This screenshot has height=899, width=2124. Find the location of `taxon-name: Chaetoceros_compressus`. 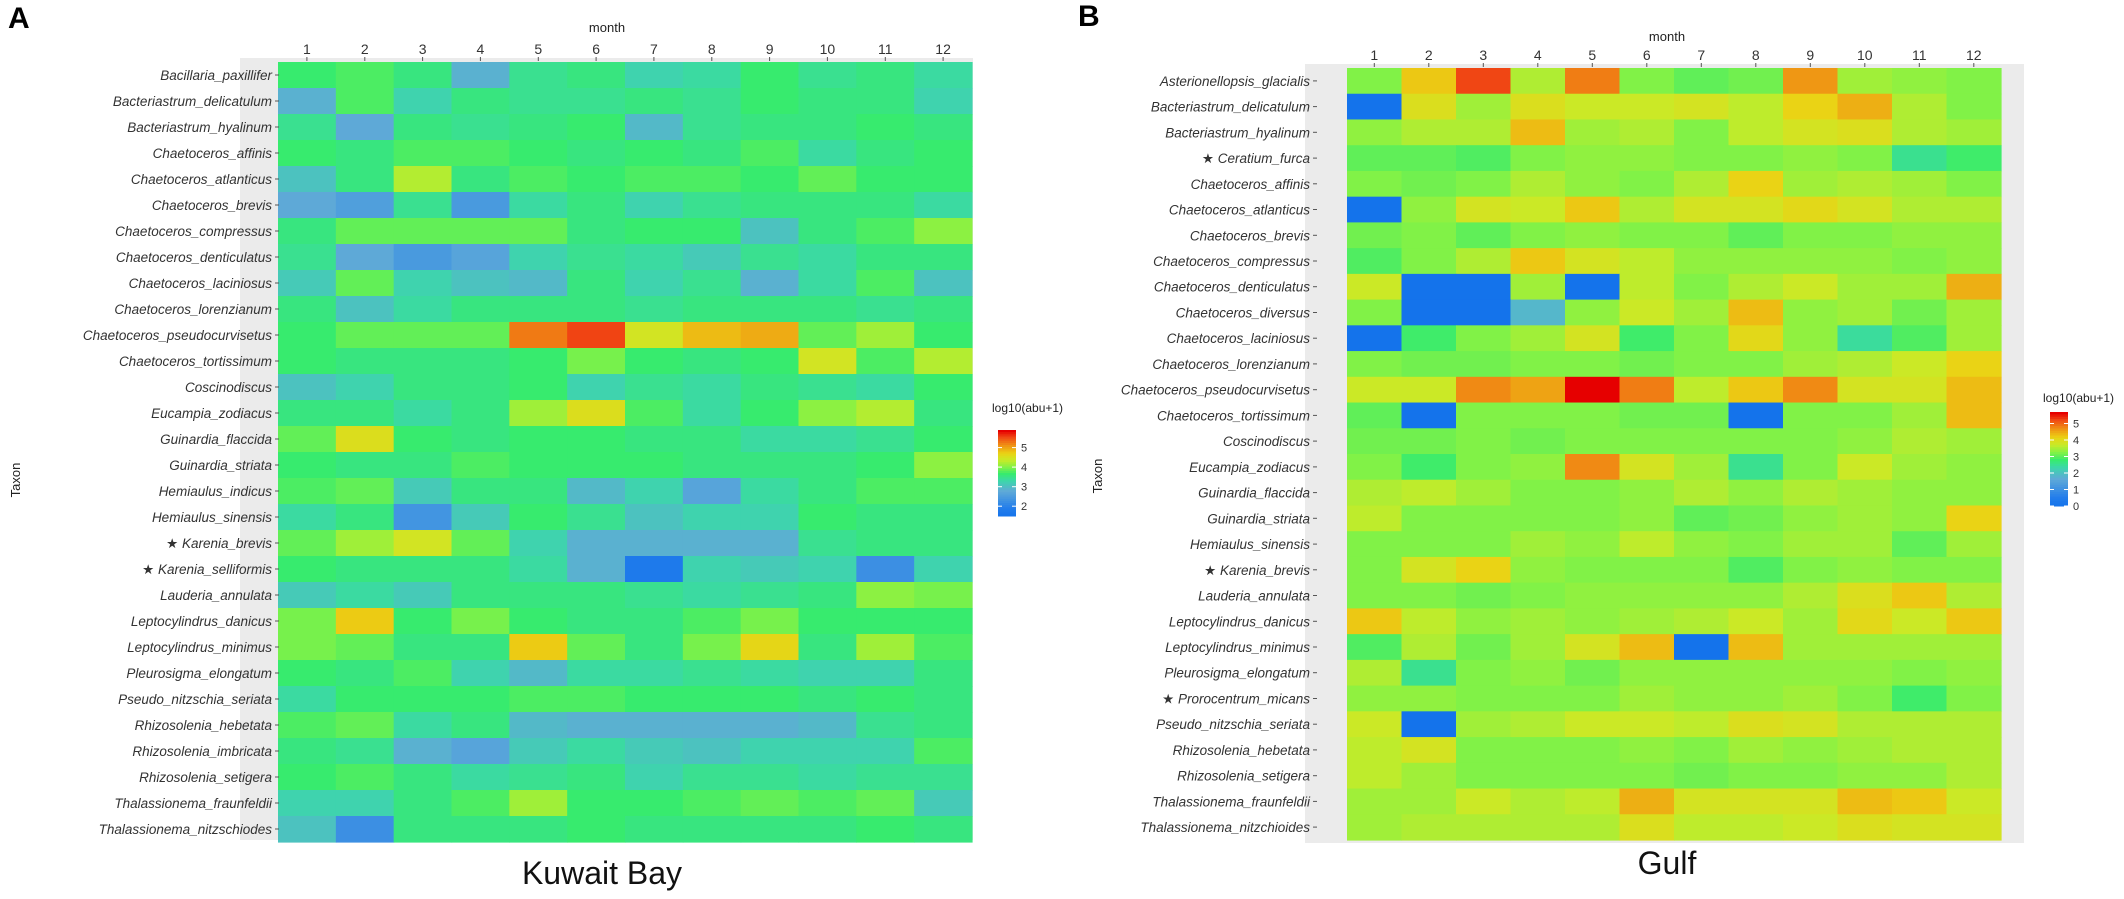

taxon-name: Chaetoceros_compressus is located at coordinates (1231, 261).